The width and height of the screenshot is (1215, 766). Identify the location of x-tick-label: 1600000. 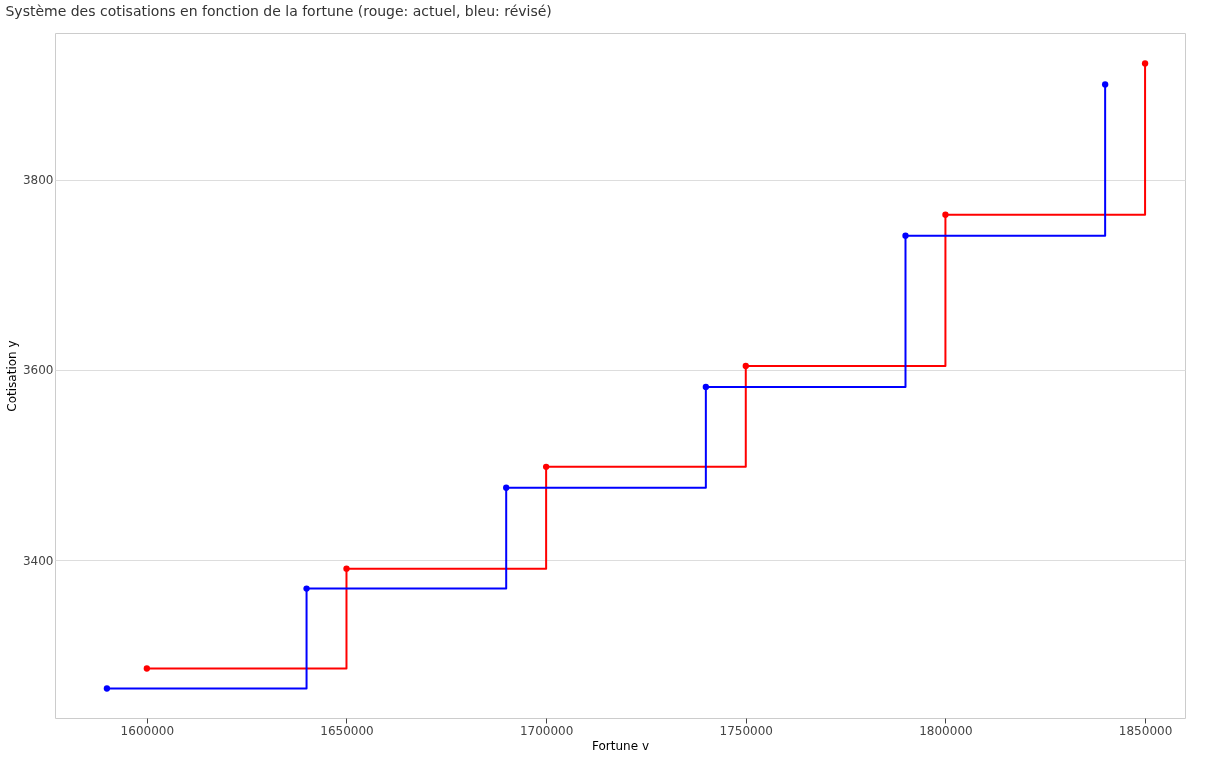
(147, 730).